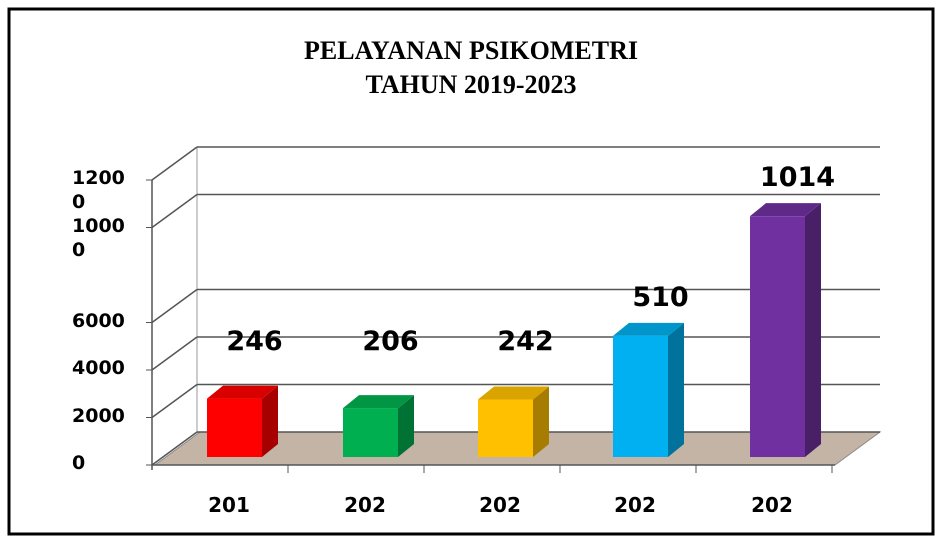 This screenshot has height=536, width=942. I want to click on y-tick-label: 6000, so click(98, 320).